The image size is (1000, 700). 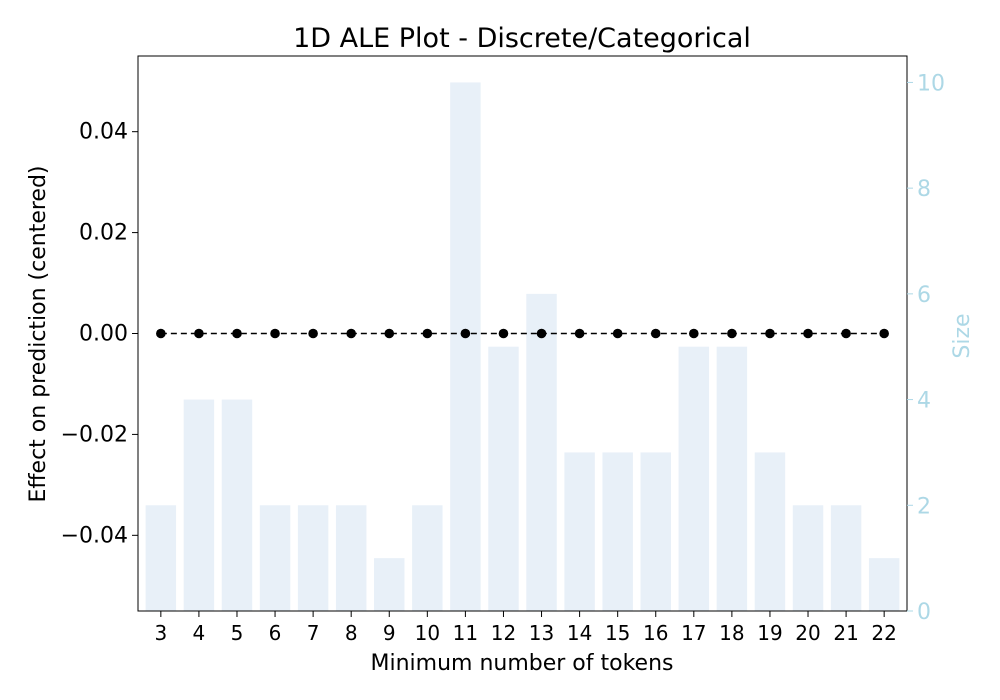 What do you see at coordinates (199, 633) in the screenshot?
I see `x-tick-label: 4` at bounding box center [199, 633].